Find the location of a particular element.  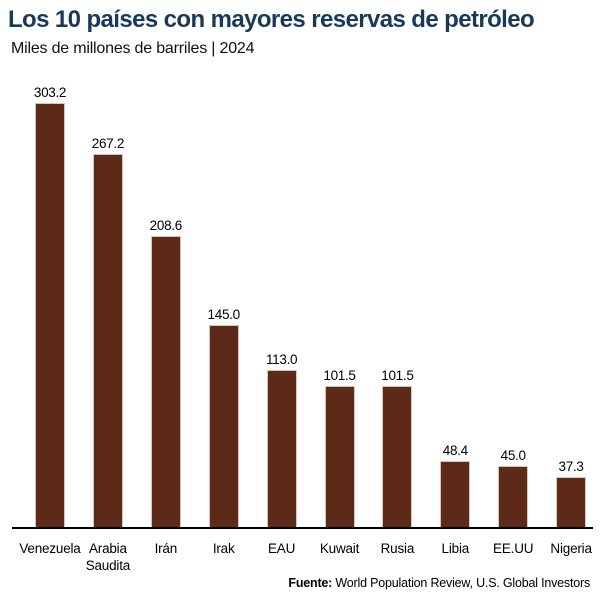

bar-column-ir-n: 208.6 is located at coordinates (166, 373).